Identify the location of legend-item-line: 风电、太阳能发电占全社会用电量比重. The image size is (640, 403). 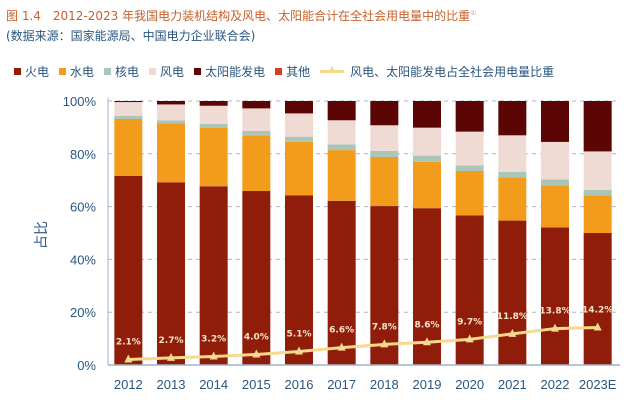
(437, 71).